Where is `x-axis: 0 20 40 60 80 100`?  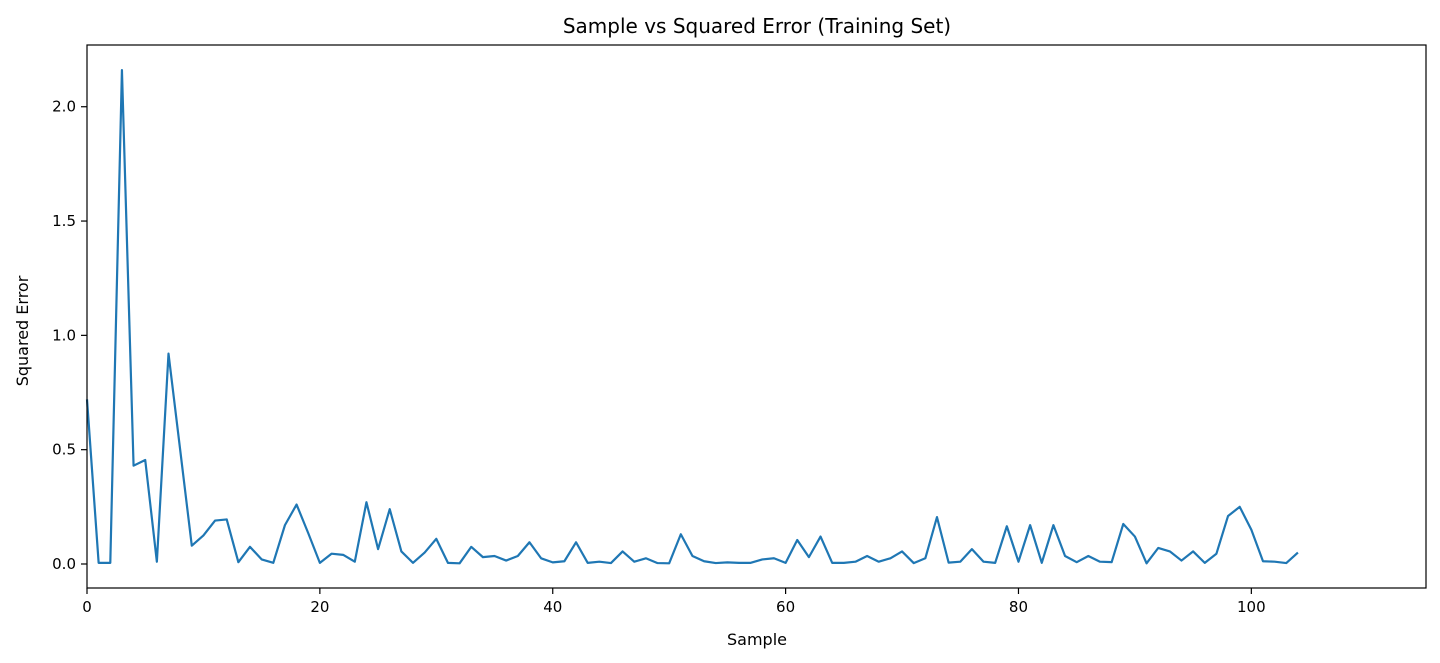 x-axis: 0 20 40 60 80 100 is located at coordinates (674, 602).